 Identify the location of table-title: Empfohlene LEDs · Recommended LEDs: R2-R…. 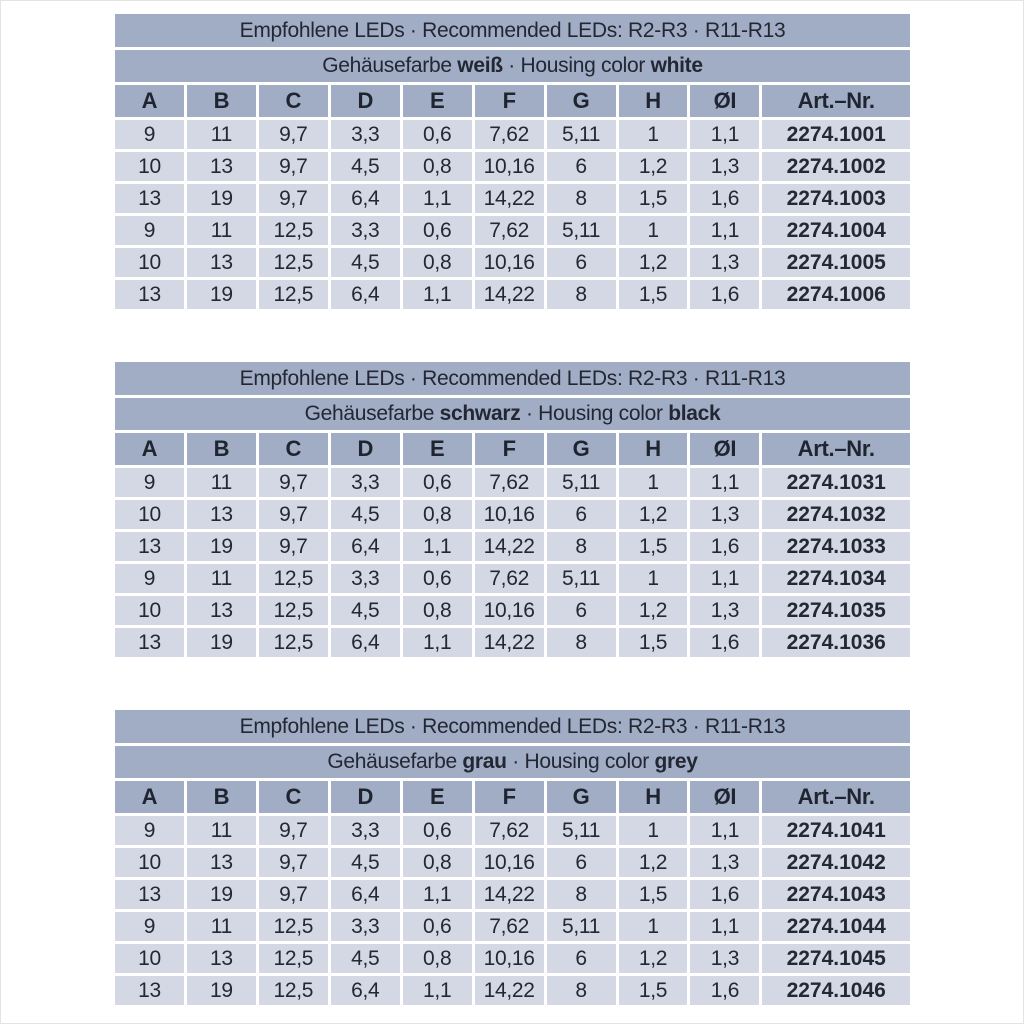
(512, 726).